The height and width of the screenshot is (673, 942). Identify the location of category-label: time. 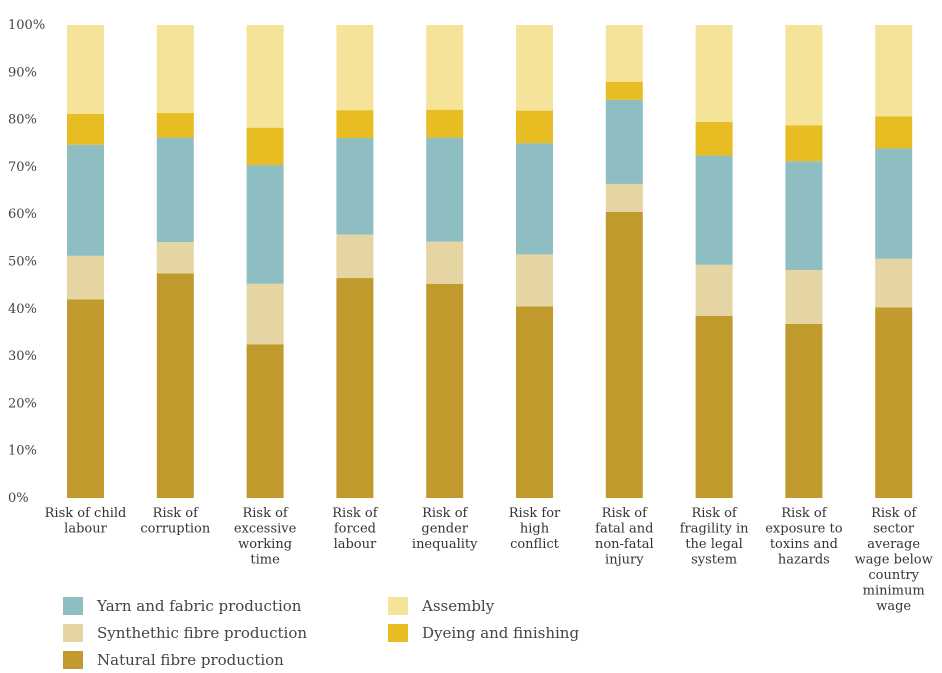
(265, 560).